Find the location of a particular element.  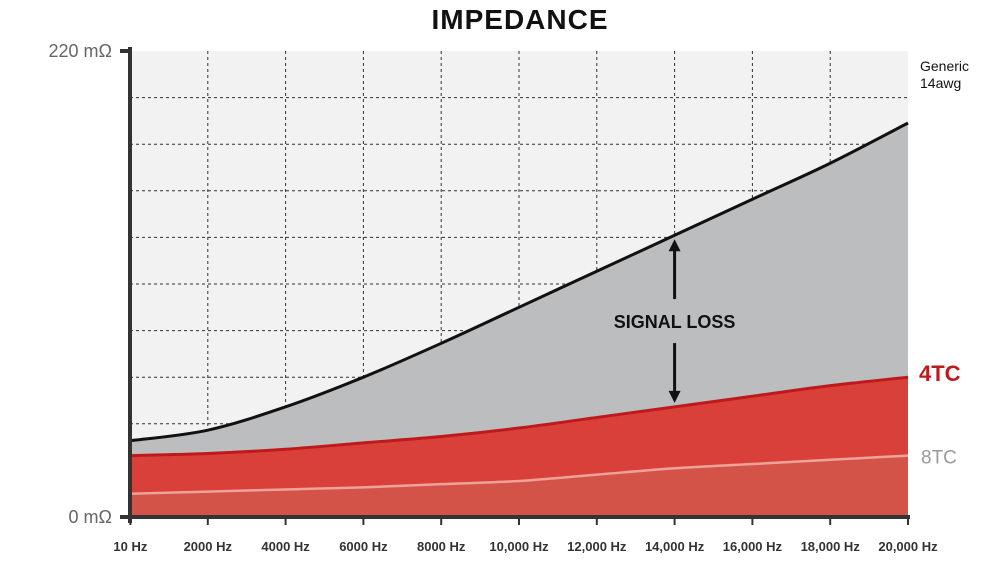

8tc-line is located at coordinates (519, 474).